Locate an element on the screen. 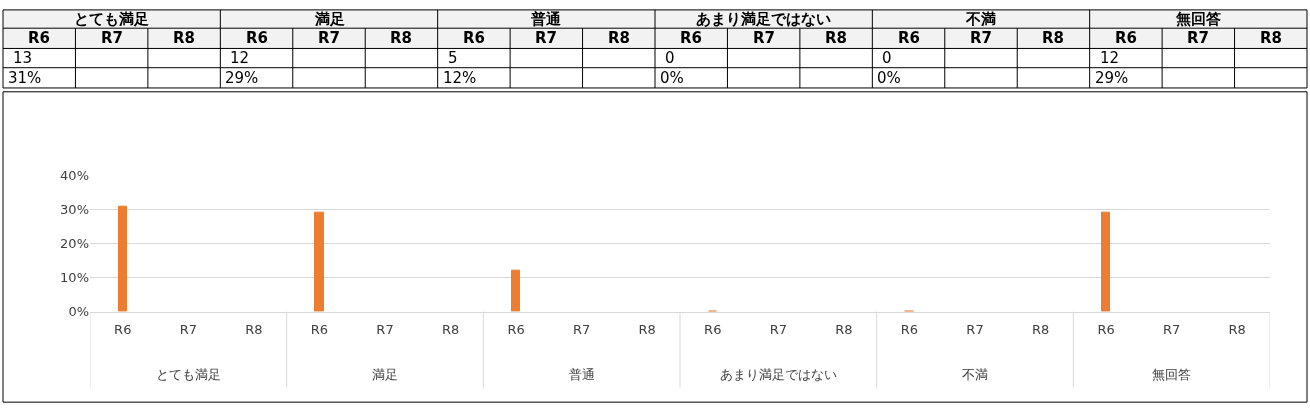  y-tick-label: 20% is located at coordinates (74, 244).